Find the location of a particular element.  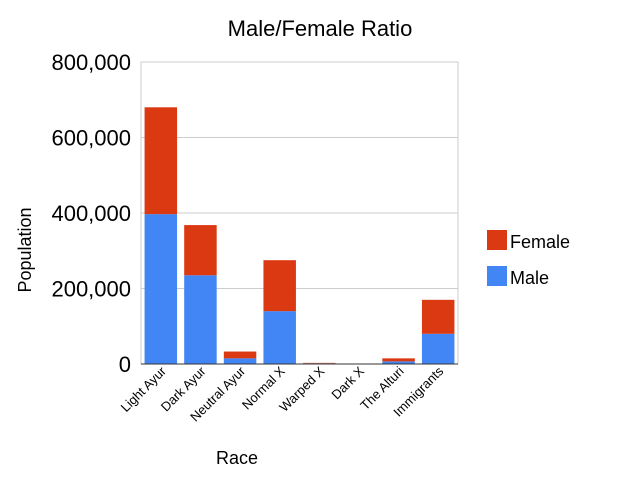

legend: Female Male is located at coordinates (528, 259).